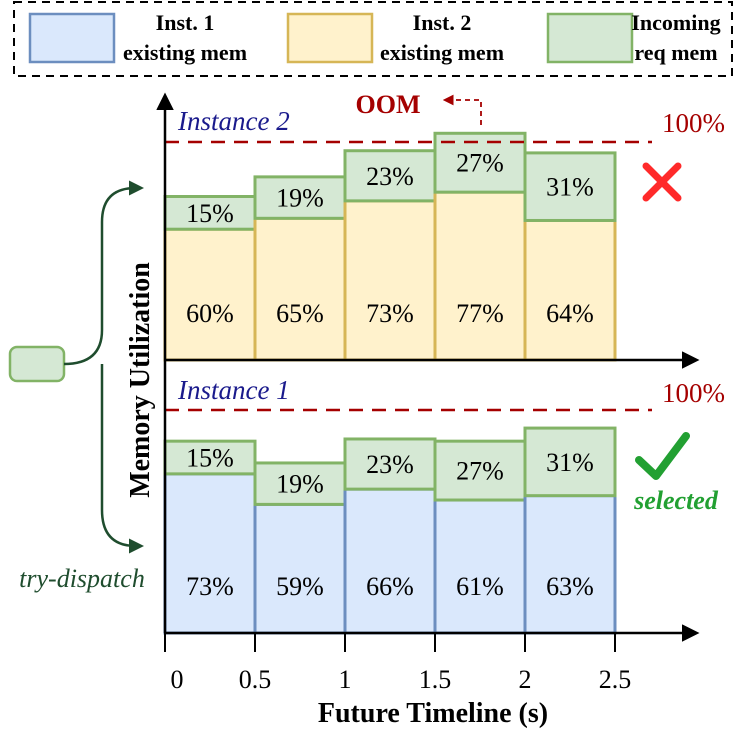 This screenshot has height=741, width=747. I want to click on instance-2-incoming-value-label: 19%, so click(300, 198).